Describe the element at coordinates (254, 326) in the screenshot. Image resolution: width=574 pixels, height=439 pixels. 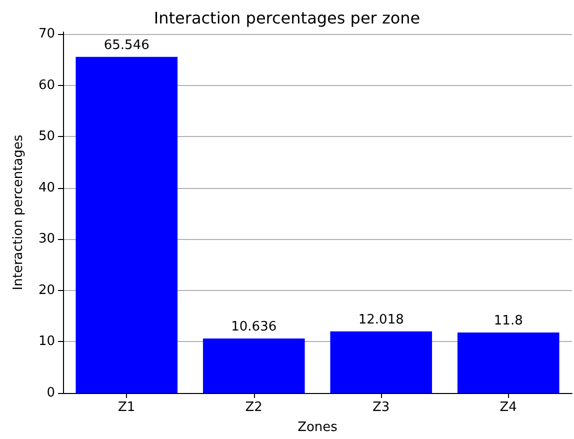
I see `data-label: 10.636` at that location.